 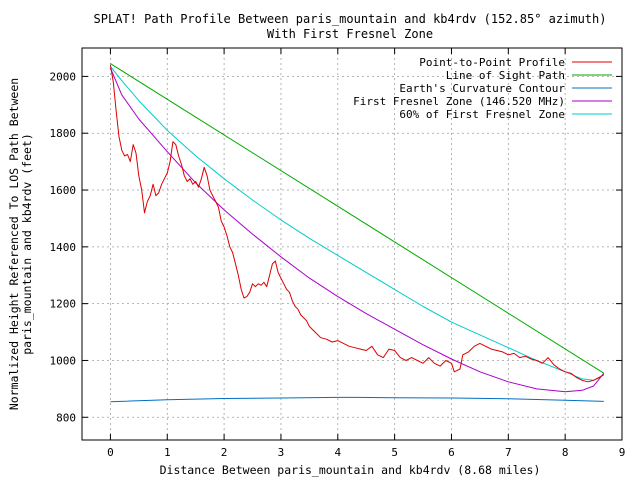 I want to click on y-tick-label: 1800, so click(x=63, y=133).